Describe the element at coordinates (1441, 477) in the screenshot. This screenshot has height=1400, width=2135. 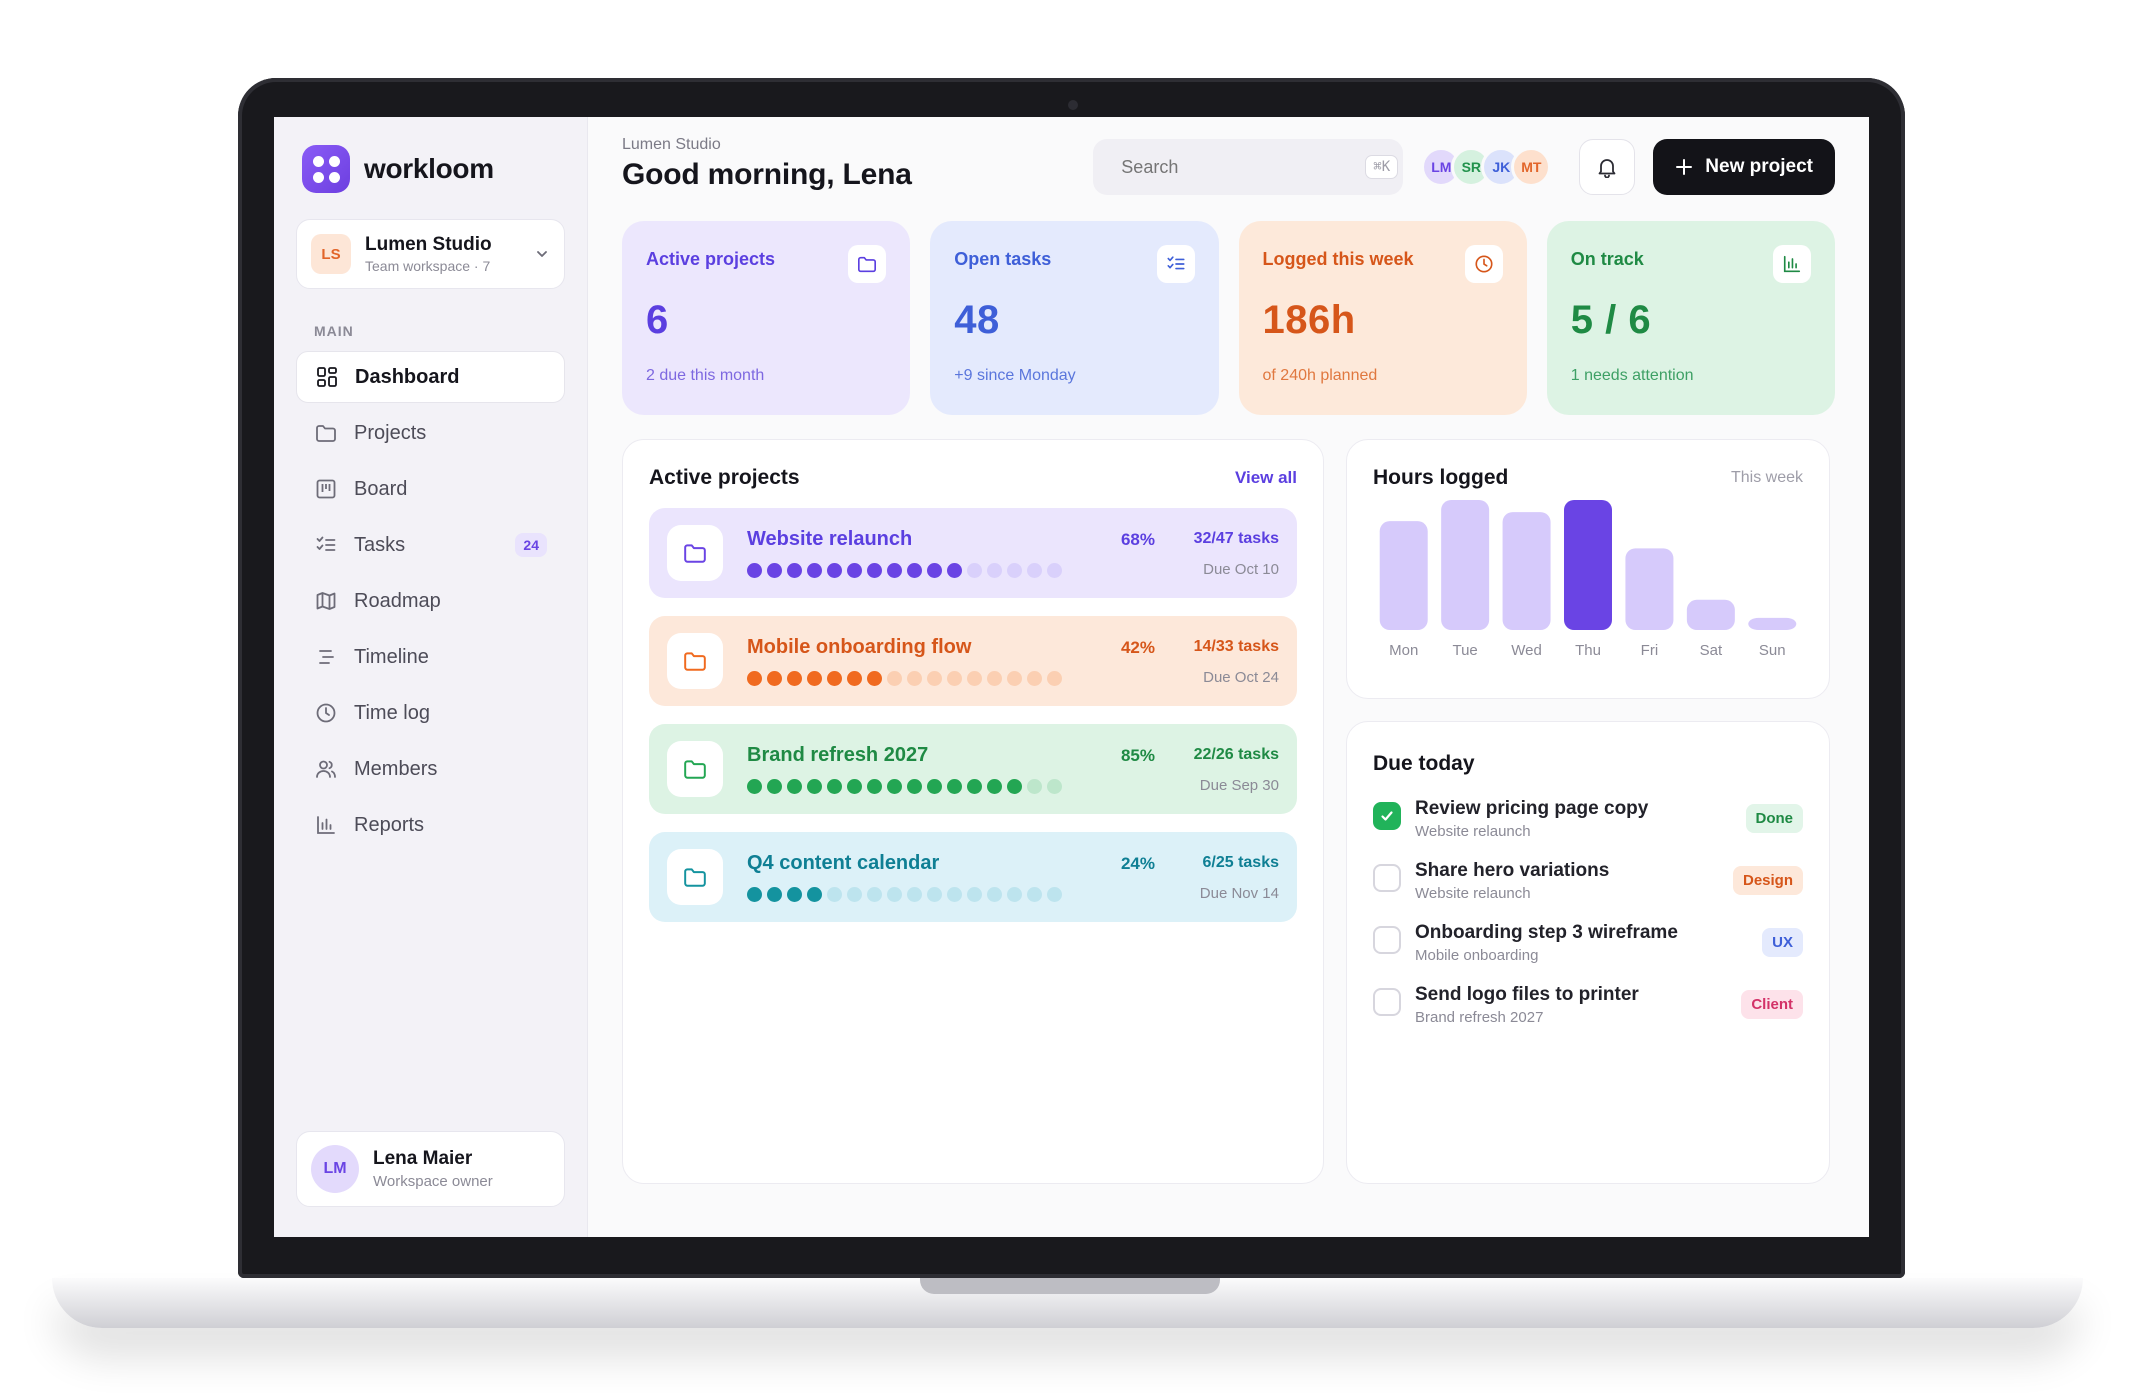
I see `card-title: Hours logged` at that location.